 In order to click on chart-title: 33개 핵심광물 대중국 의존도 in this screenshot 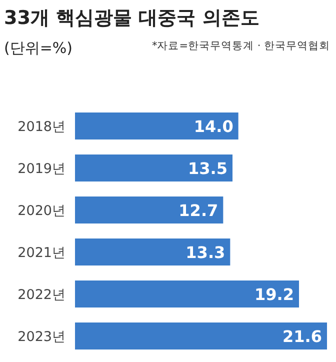, I will do `click(132, 18)`.